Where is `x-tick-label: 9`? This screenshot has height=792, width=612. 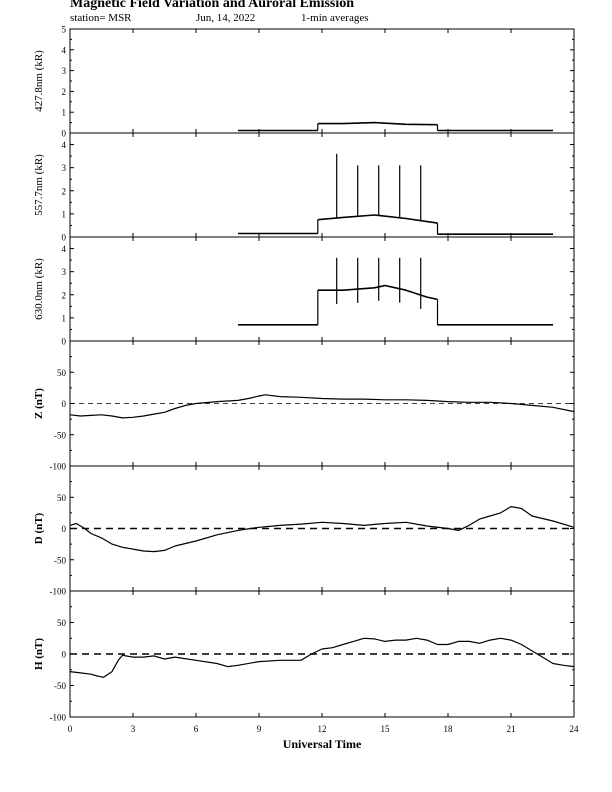
x-tick-label: 9 is located at coordinates (259, 729).